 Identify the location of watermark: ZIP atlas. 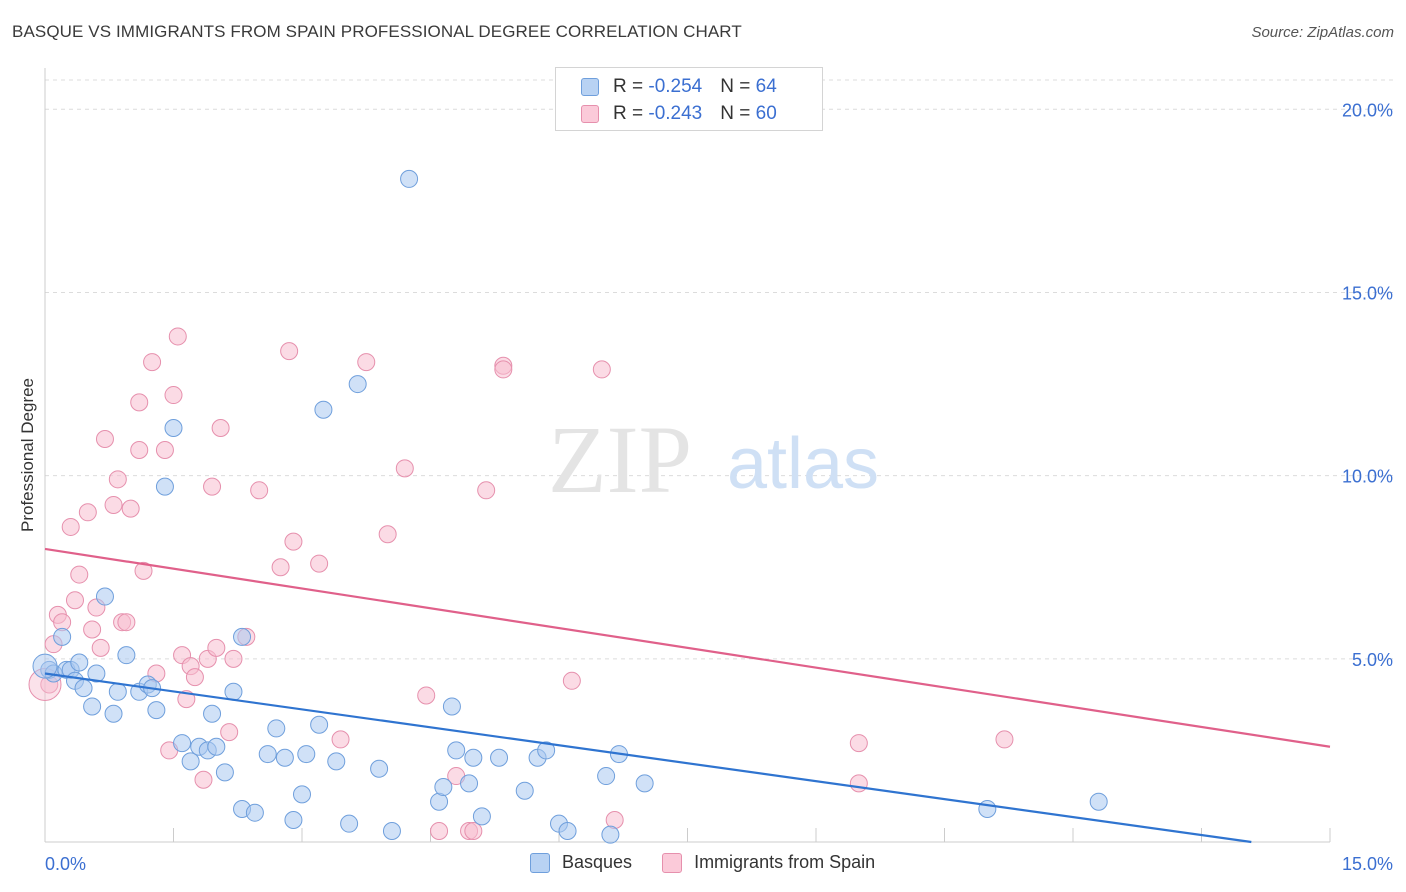
(713, 459).